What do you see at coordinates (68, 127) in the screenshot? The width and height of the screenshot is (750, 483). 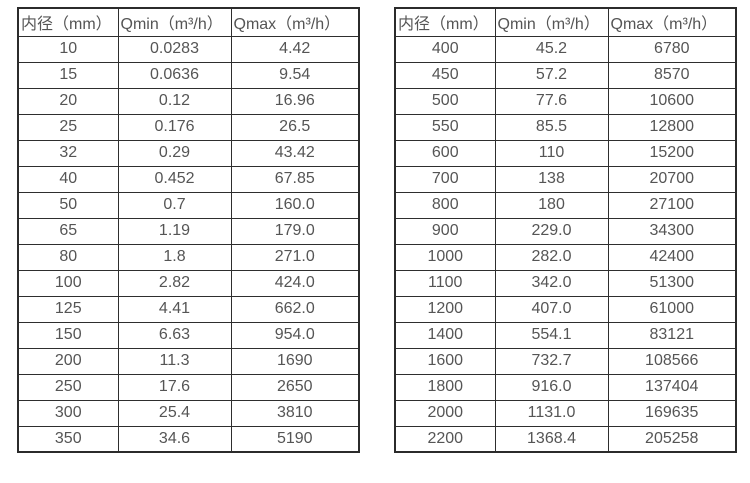 I see `diameter-cell: 25` at bounding box center [68, 127].